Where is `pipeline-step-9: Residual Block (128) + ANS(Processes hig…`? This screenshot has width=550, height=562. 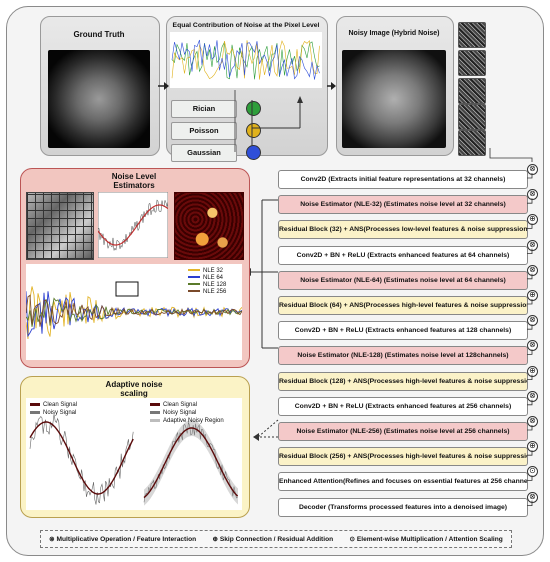
pipeline-step-9: Residual Block (128) + ANS(Processes hig… is located at coordinates (403, 381).